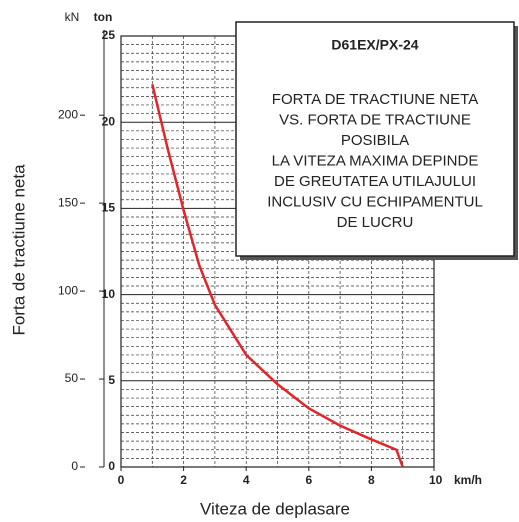 This screenshot has height=522, width=519. Describe the element at coordinates (374, 45) in the screenshot. I see `box-title: D61EX/PX-24` at that location.